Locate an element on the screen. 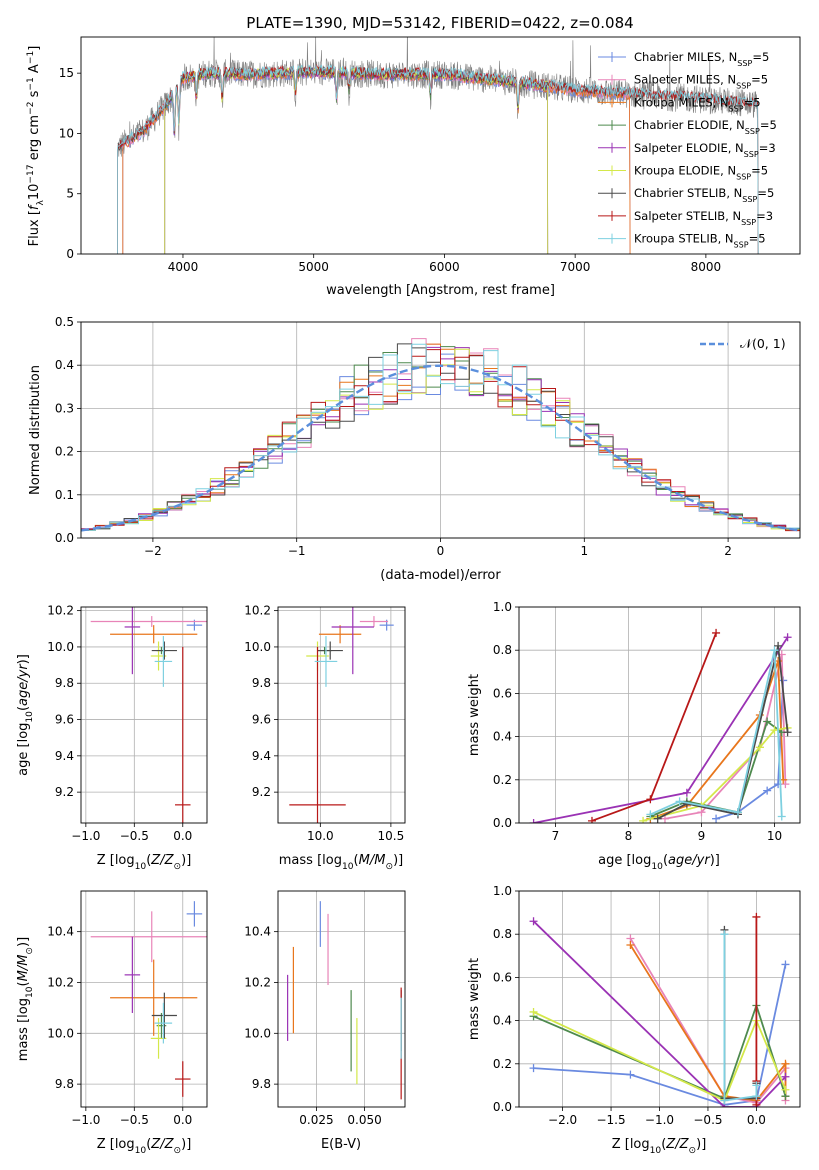 This screenshot has width=819, height=1170. age_vs_mass-axes: 10.0 10.5 9.2 9.4 9.6 9.8 10.0 10.2 is located at coordinates (324, 723).